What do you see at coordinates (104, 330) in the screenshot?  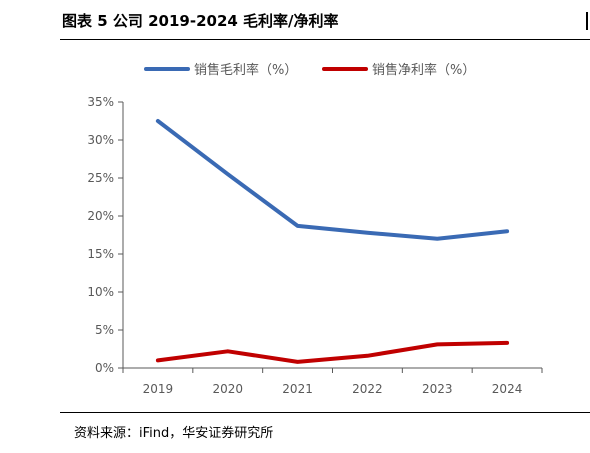 I see `y-tick-label: 5%` at bounding box center [104, 330].